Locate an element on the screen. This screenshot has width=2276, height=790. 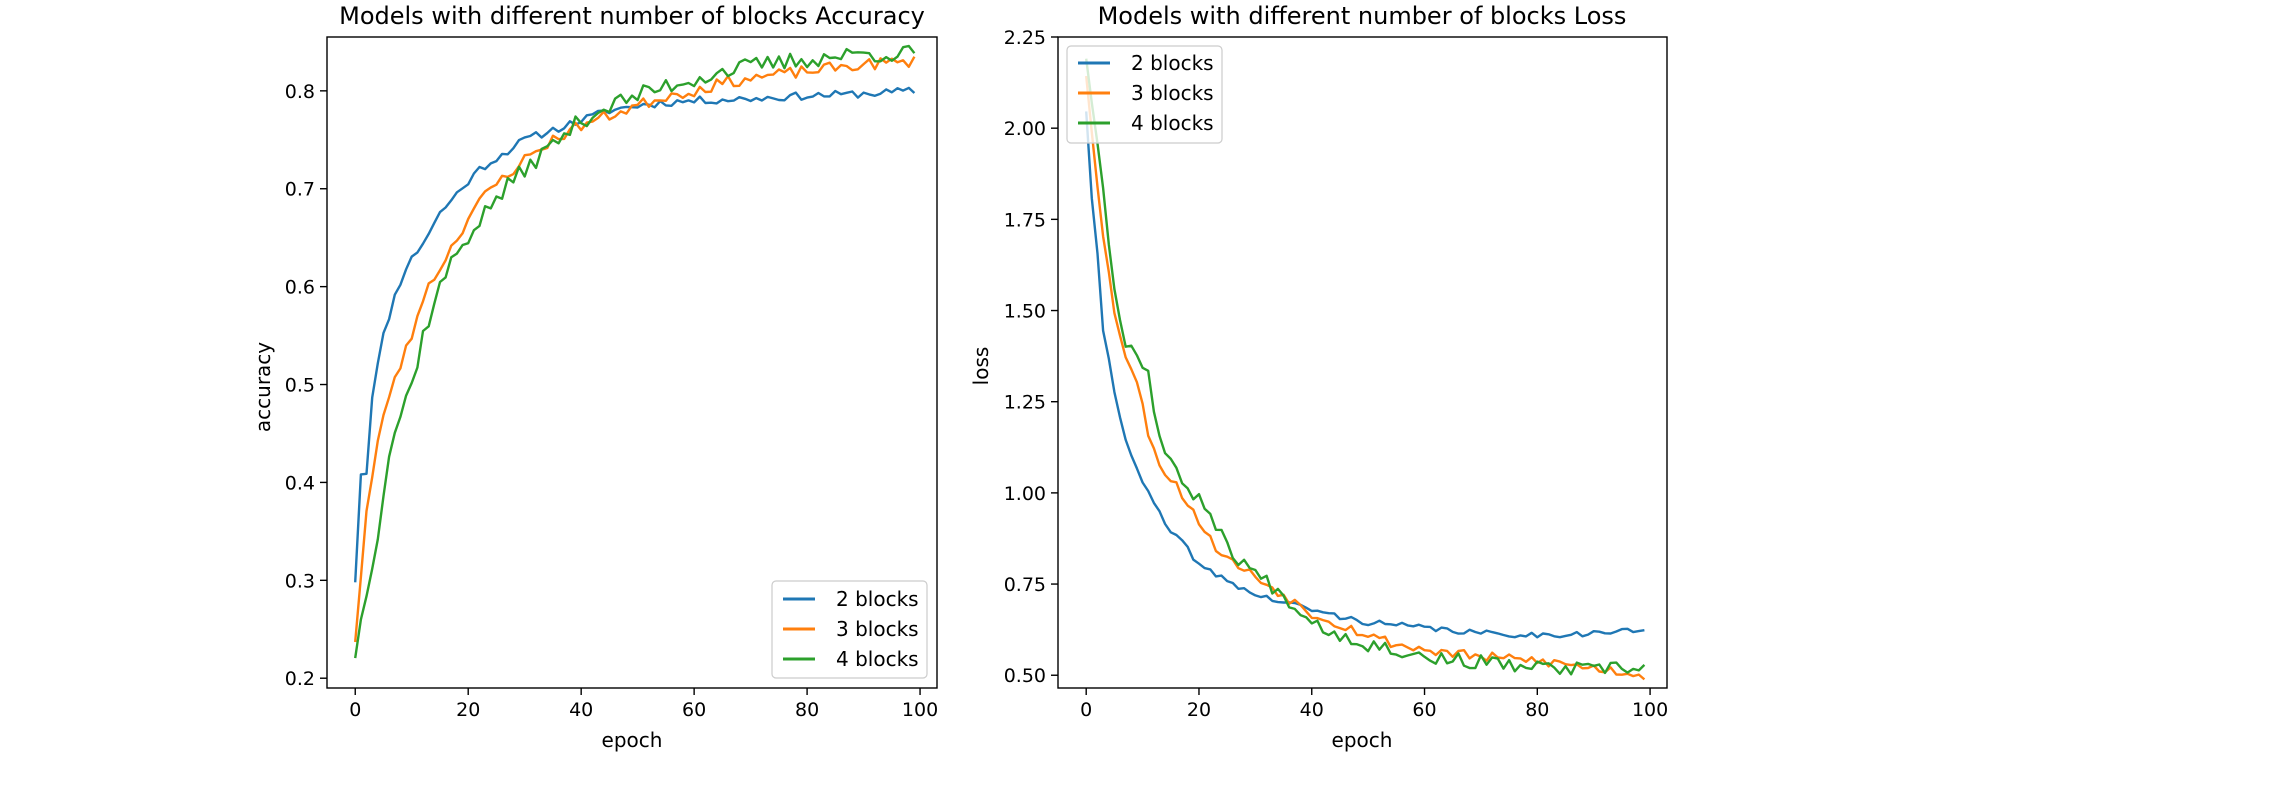
y-tick-label: 0.7 is located at coordinates (300, 190).